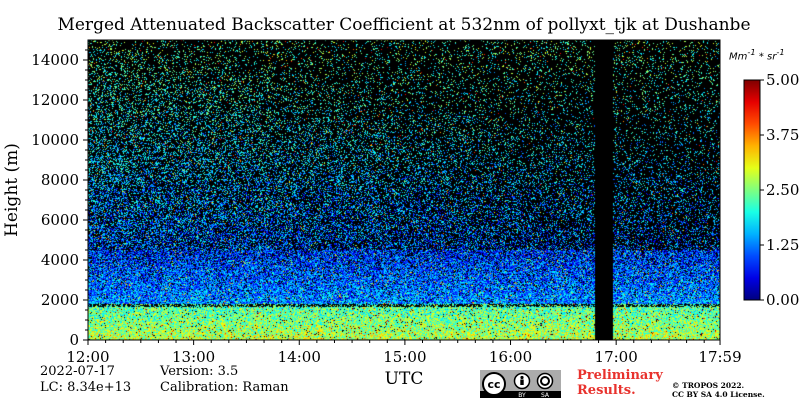  Describe the element at coordinates (60, 260) in the screenshot. I see `y-tick-label: 4000` at that location.